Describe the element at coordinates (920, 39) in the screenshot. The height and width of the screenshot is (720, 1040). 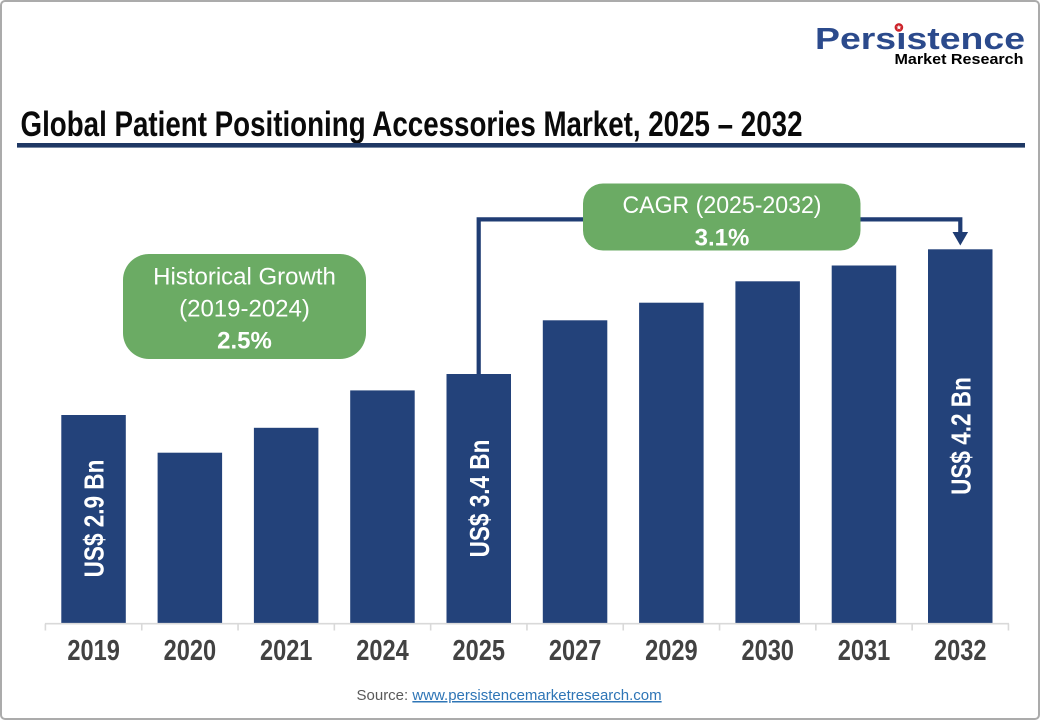
I see `svg-text: Persıstence` at that location.